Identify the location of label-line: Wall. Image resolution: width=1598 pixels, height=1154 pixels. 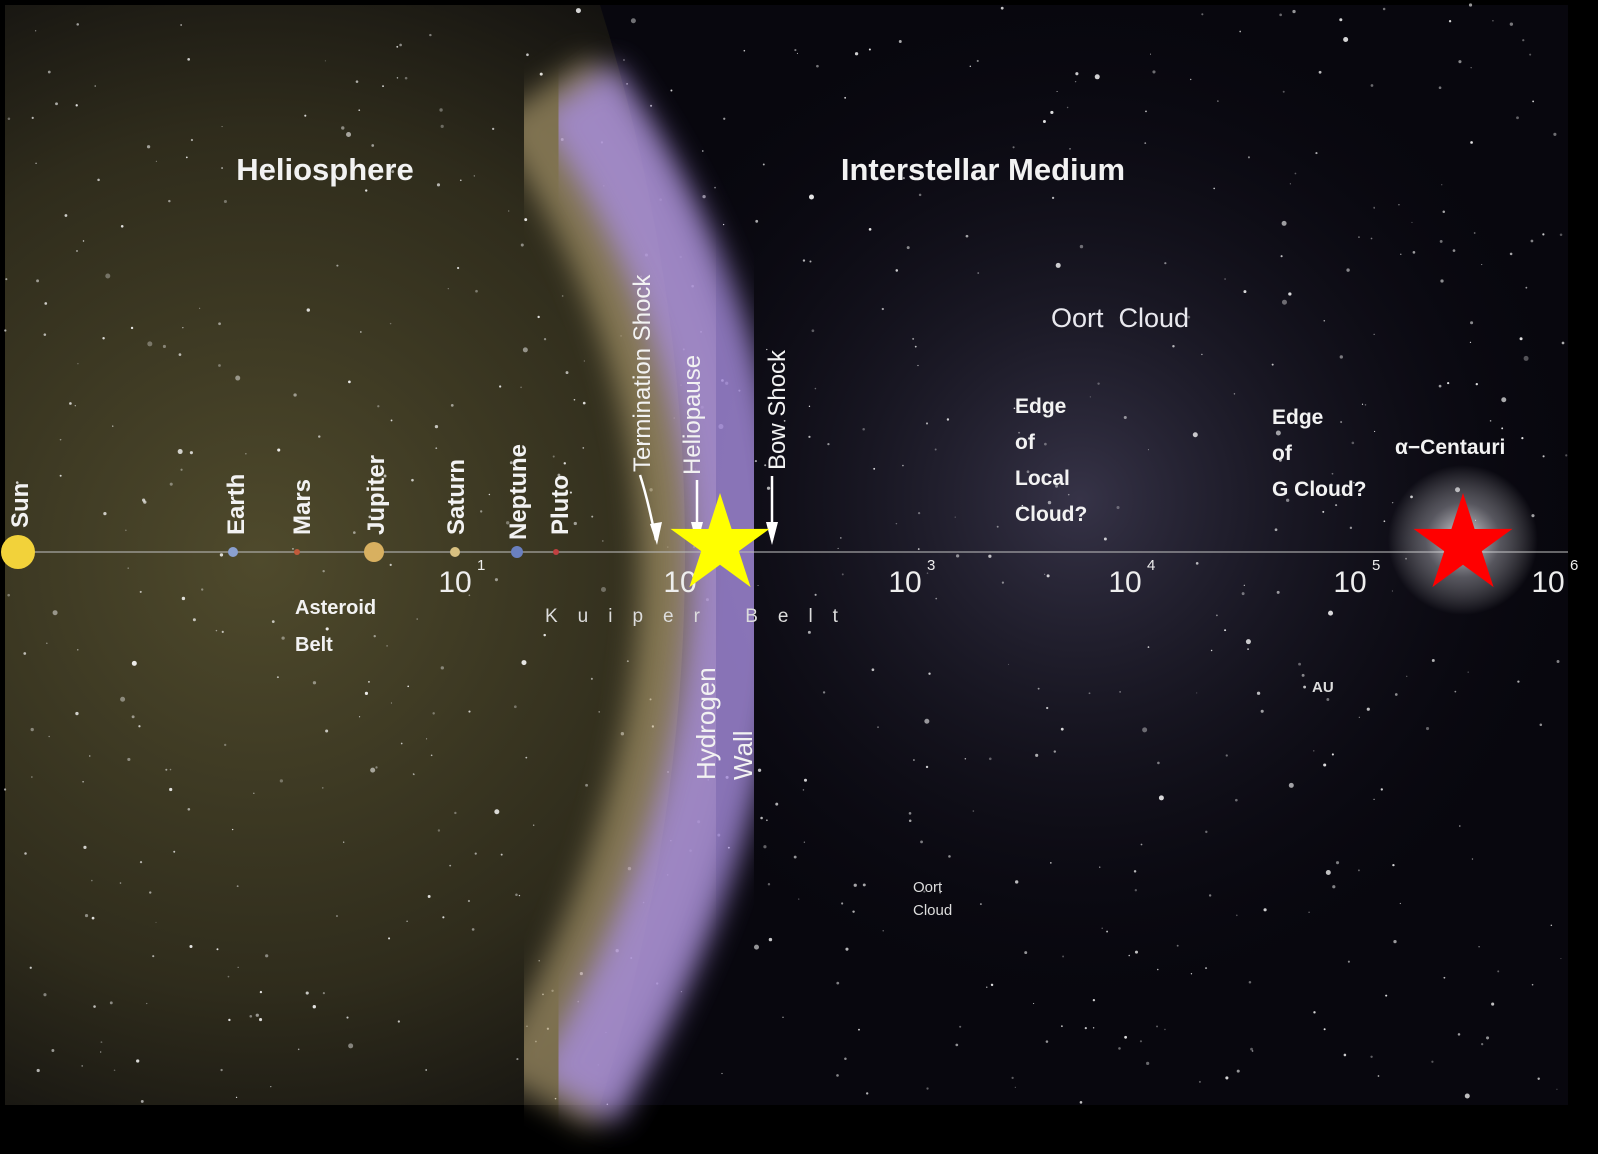
(743, 755).